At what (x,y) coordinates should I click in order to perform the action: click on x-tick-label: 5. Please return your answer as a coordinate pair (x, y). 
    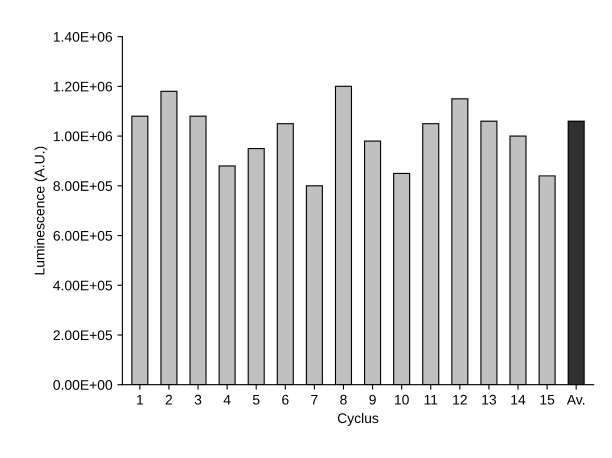
    Looking at the image, I should click on (256, 399).